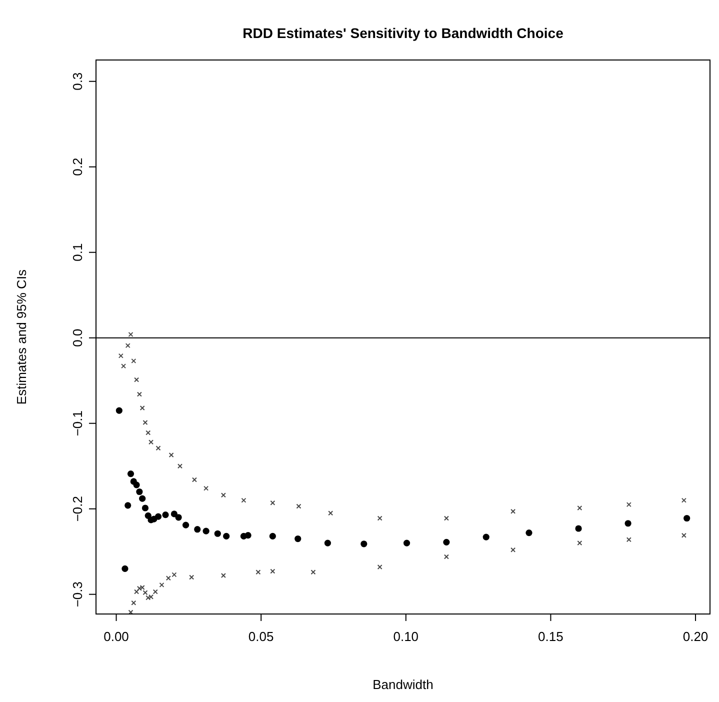  What do you see at coordinates (261, 636) in the screenshot?
I see `x-tick-label: 0.05` at bounding box center [261, 636].